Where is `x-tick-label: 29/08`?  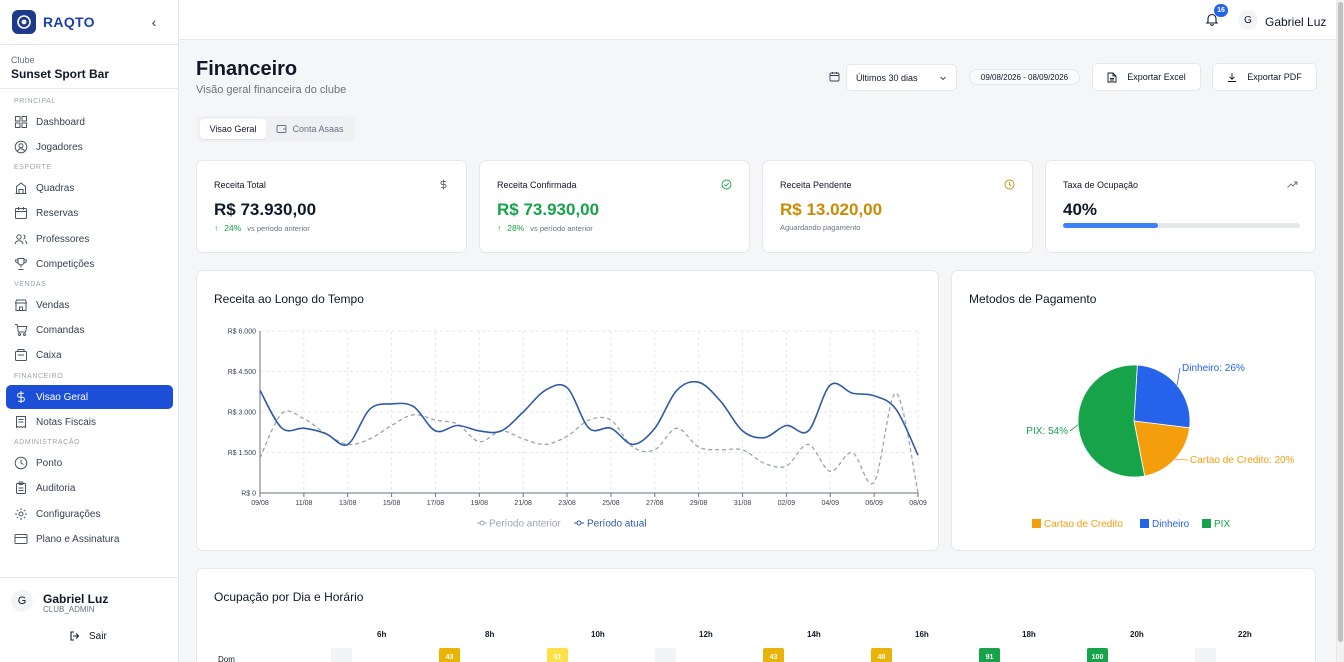
x-tick-label: 29/08 is located at coordinates (699, 503).